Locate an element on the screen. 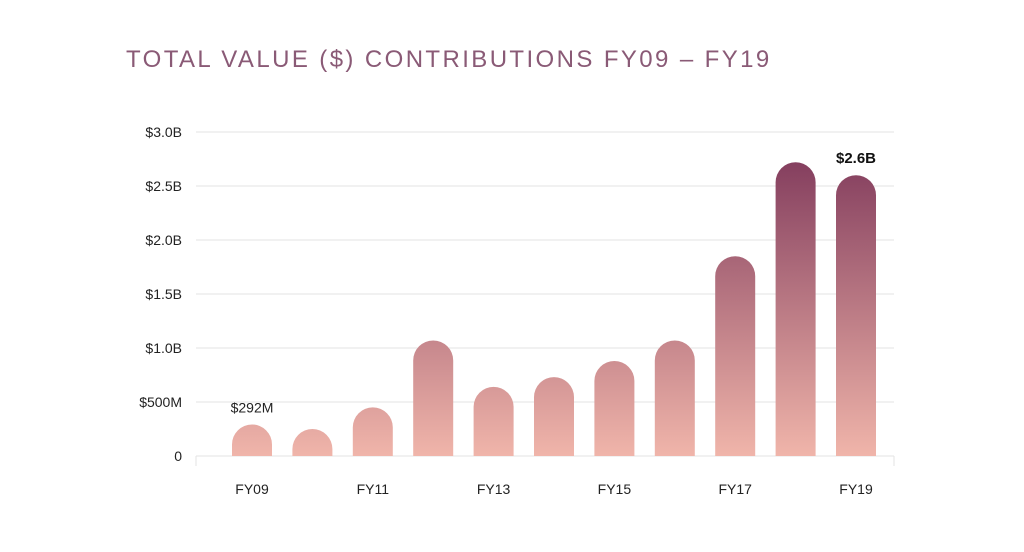 This screenshot has width=1024, height=552. y-tick-label: 0 is located at coordinates (178, 456).